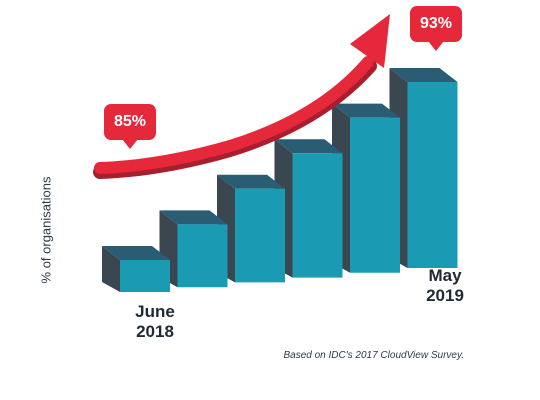 The image size is (540, 400). What do you see at coordinates (445, 285) in the screenshot?
I see `category-label-end: May 2019` at bounding box center [445, 285].